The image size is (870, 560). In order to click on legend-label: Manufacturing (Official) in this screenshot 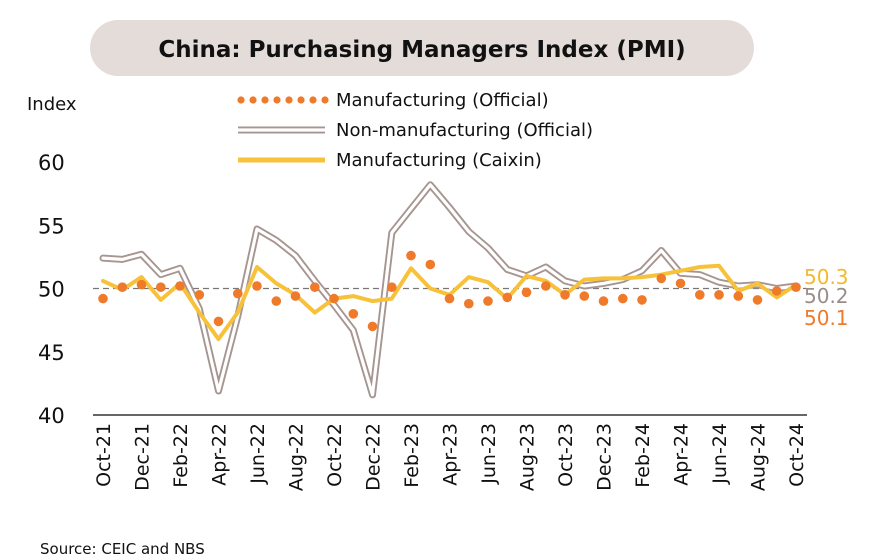, I will do `click(442, 100)`.